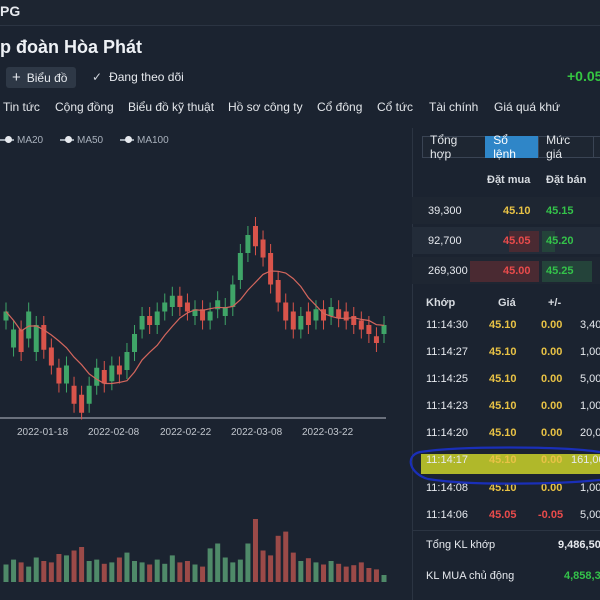 This screenshot has height=600, width=600. What do you see at coordinates (195, 550) in the screenshot?
I see `volume-bars-group` at bounding box center [195, 550].